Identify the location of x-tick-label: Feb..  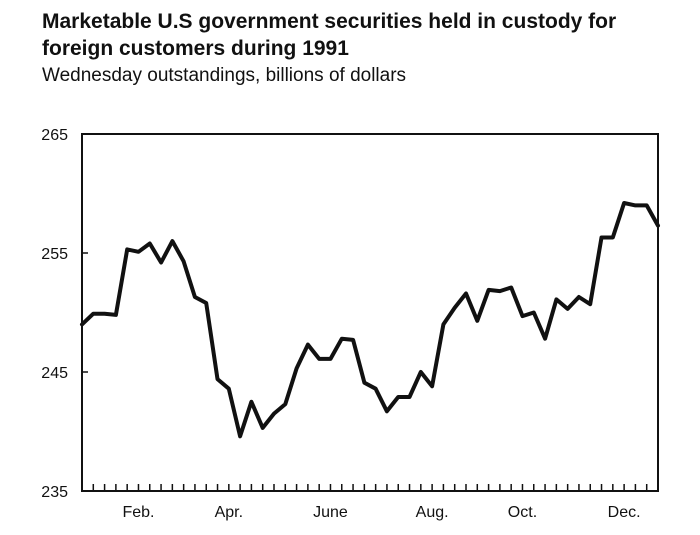
(138, 512).